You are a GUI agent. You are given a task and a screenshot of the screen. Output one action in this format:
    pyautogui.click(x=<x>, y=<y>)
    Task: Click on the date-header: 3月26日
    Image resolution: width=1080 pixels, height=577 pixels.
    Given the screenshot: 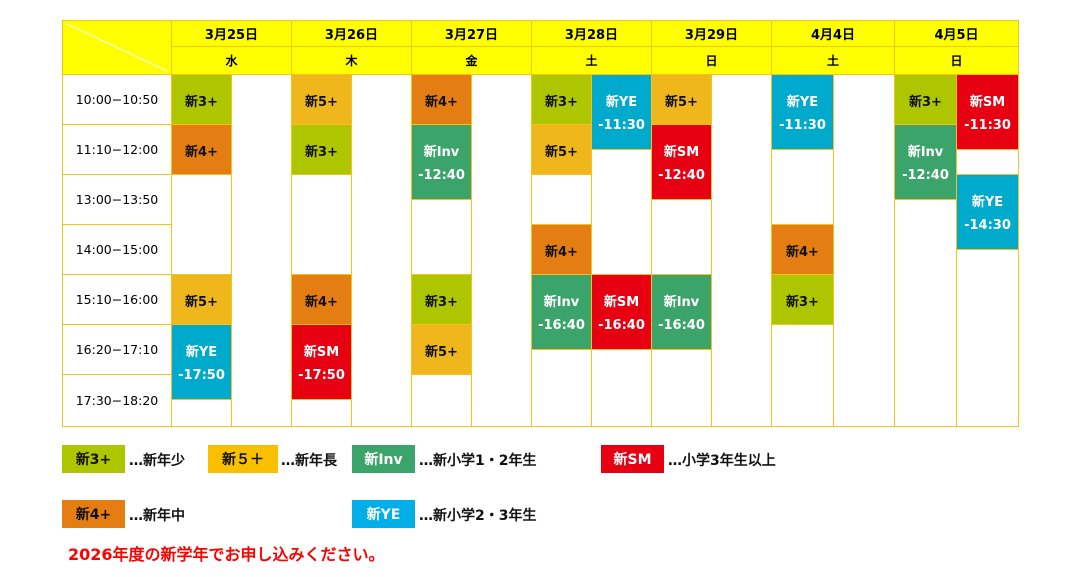 What is the action you would take?
    pyautogui.click(x=351, y=33)
    